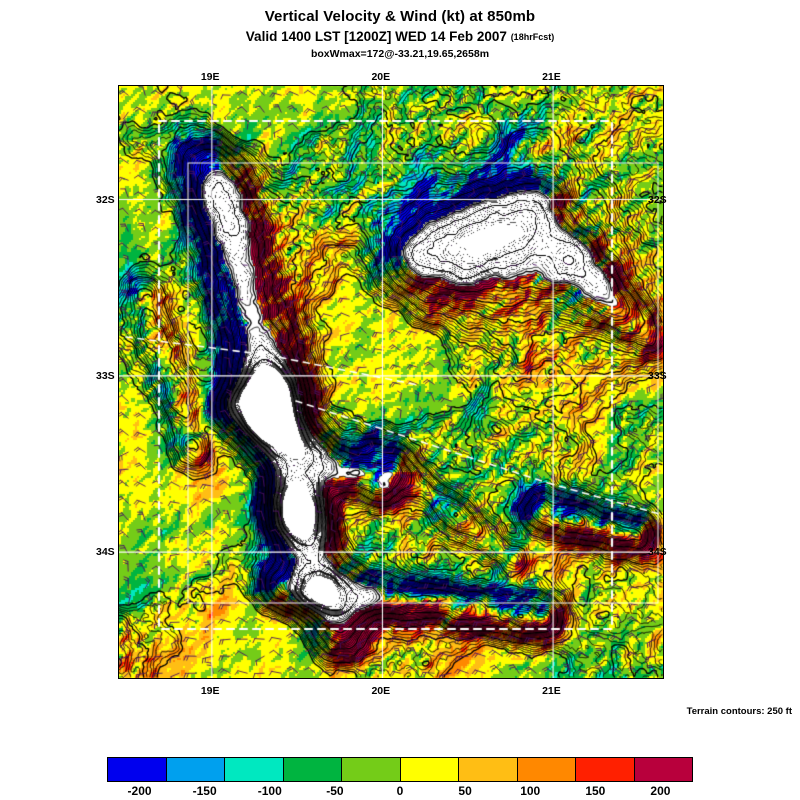 Image resolution: width=800 pixels, height=800 pixels. What do you see at coordinates (210, 77) in the screenshot?
I see `lon-label-top-0: 19E` at bounding box center [210, 77].